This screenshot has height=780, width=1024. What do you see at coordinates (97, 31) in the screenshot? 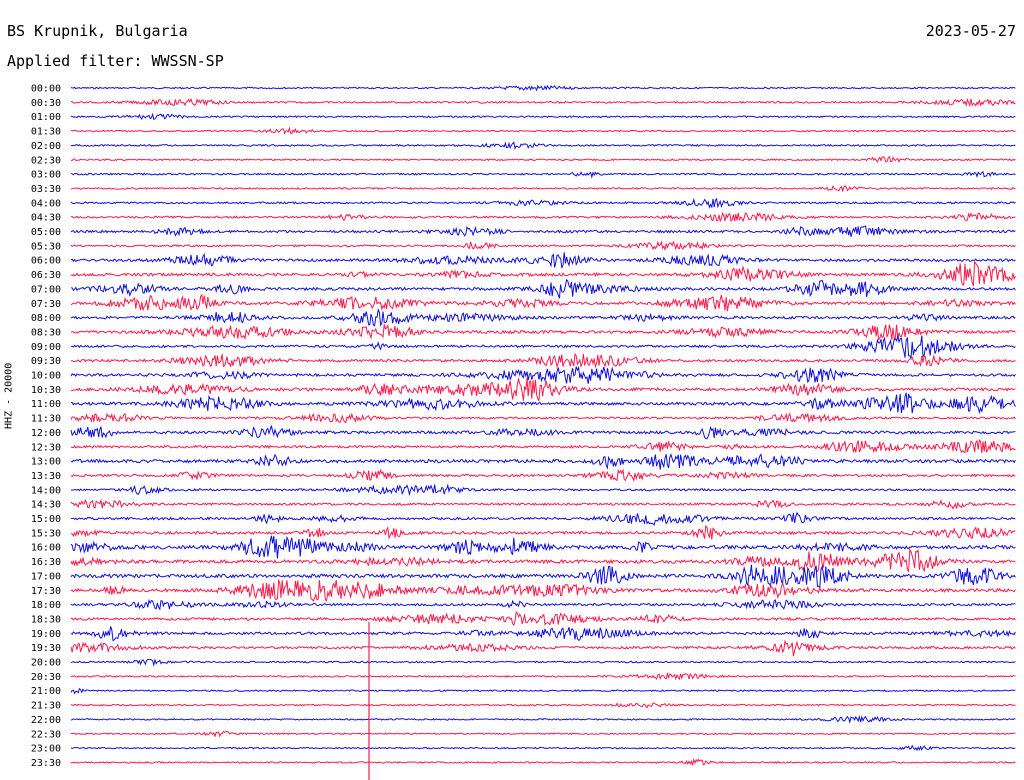
I see `station-title: BS Krupnik, Bulgaria` at bounding box center [97, 31].